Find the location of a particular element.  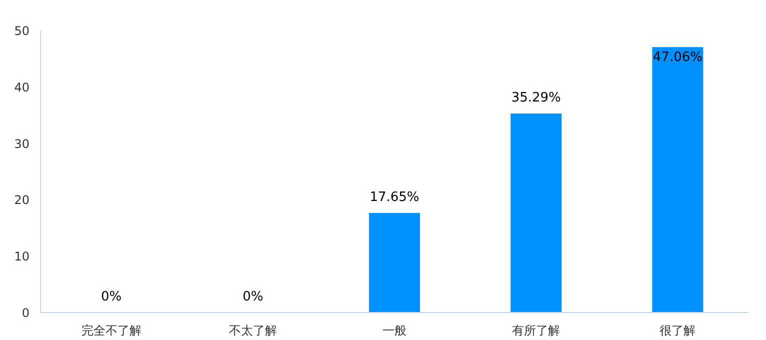

y-tick-label: 20 is located at coordinates (22, 200).